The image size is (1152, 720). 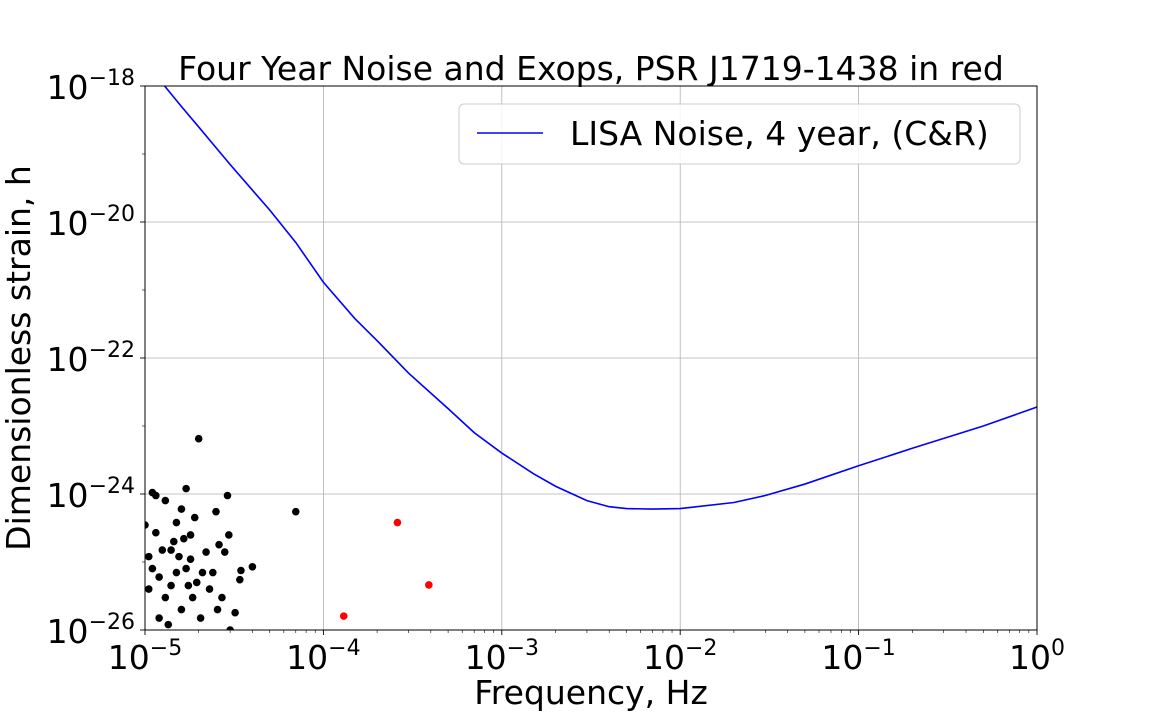 I want to click on x-tick-label: 10⁻³, so click(x=502, y=656).